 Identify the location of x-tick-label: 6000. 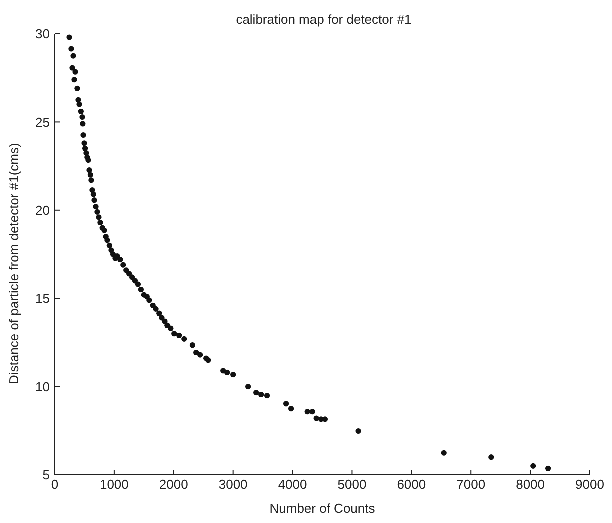
(411, 484).